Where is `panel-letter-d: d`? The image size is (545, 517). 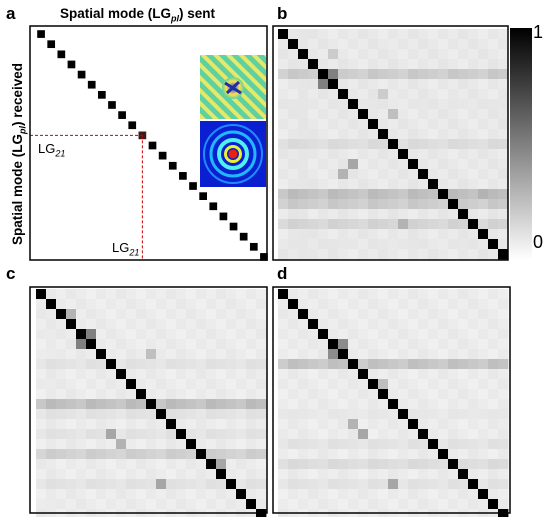
panel-letter-d: d is located at coordinates (282, 273).